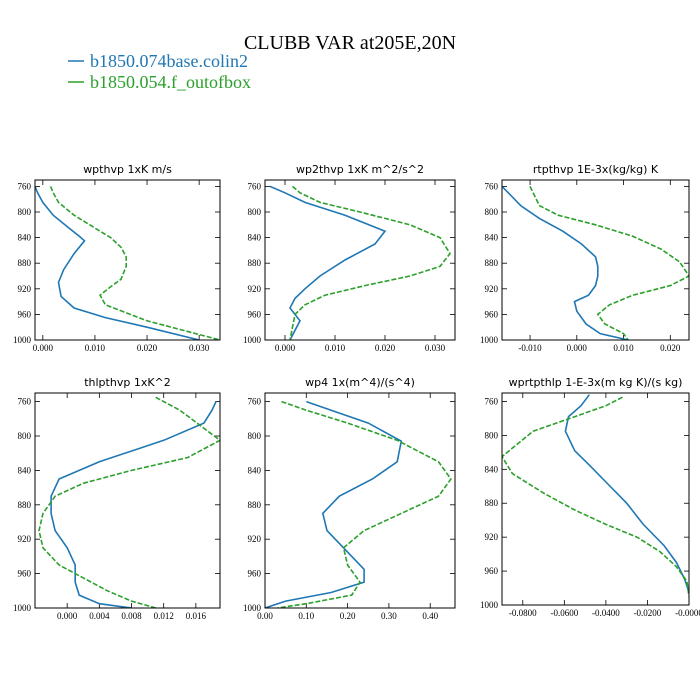 This screenshot has width=700, height=700. I want to click on x-tick-label: 0.012, so click(164, 616).